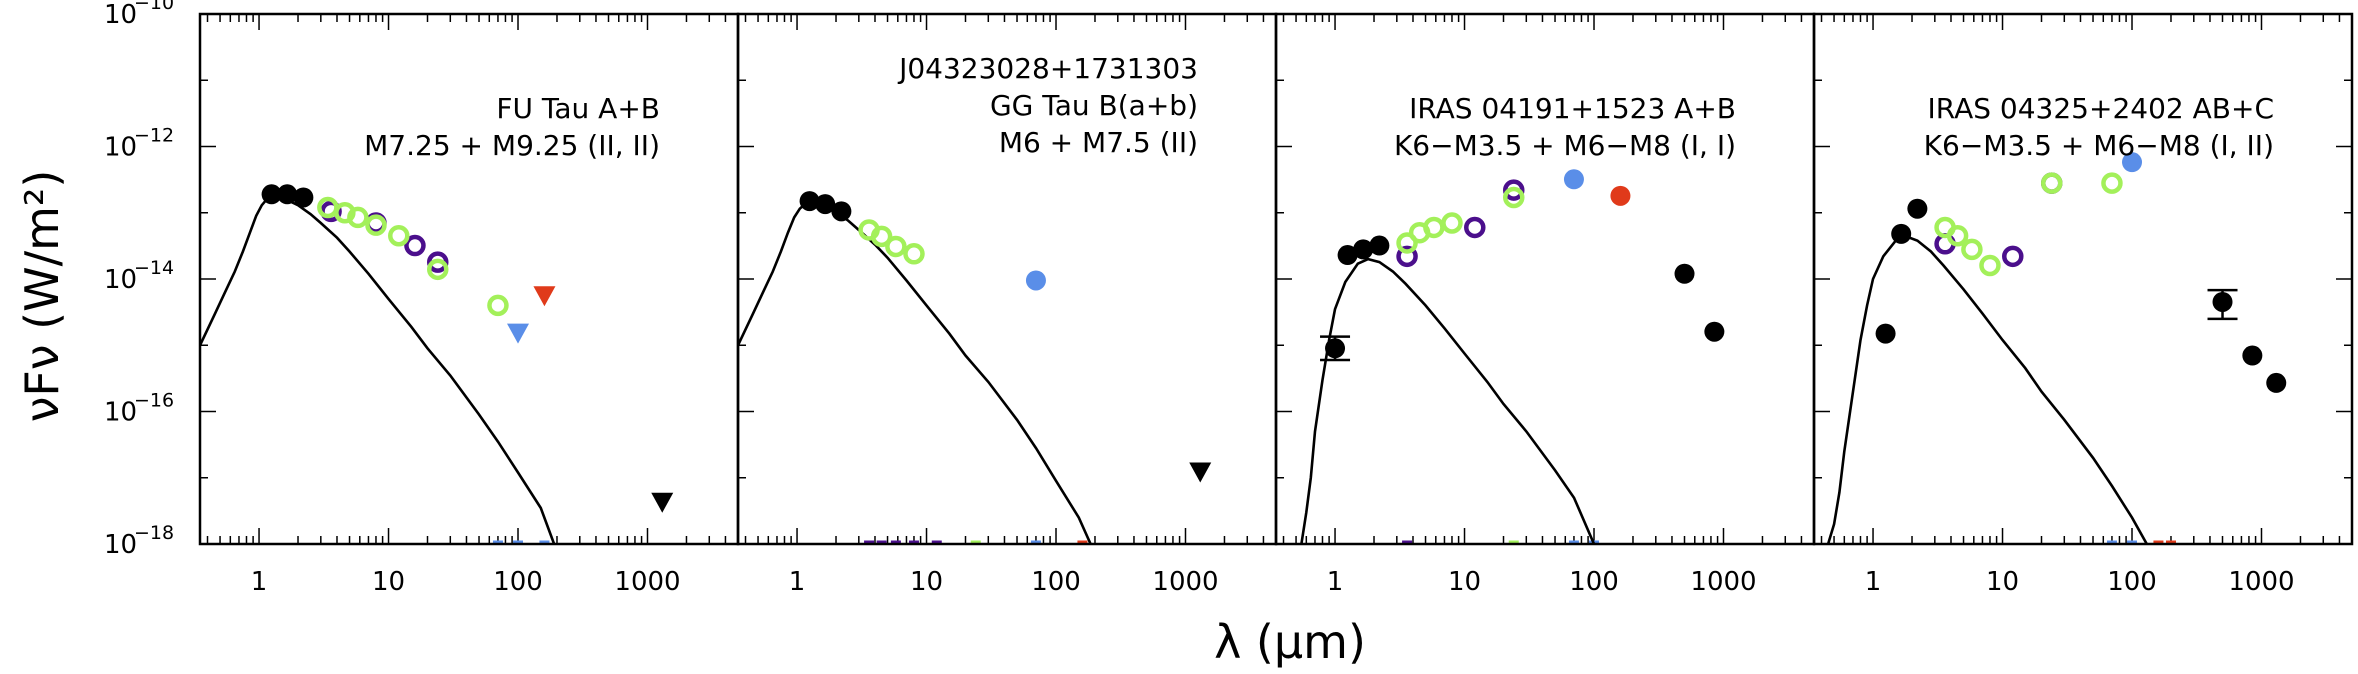 The width and height of the screenshot is (2358, 674). What do you see at coordinates (139, 144) in the screenshot?
I see `y-tick-label: 10−12` at bounding box center [139, 144].